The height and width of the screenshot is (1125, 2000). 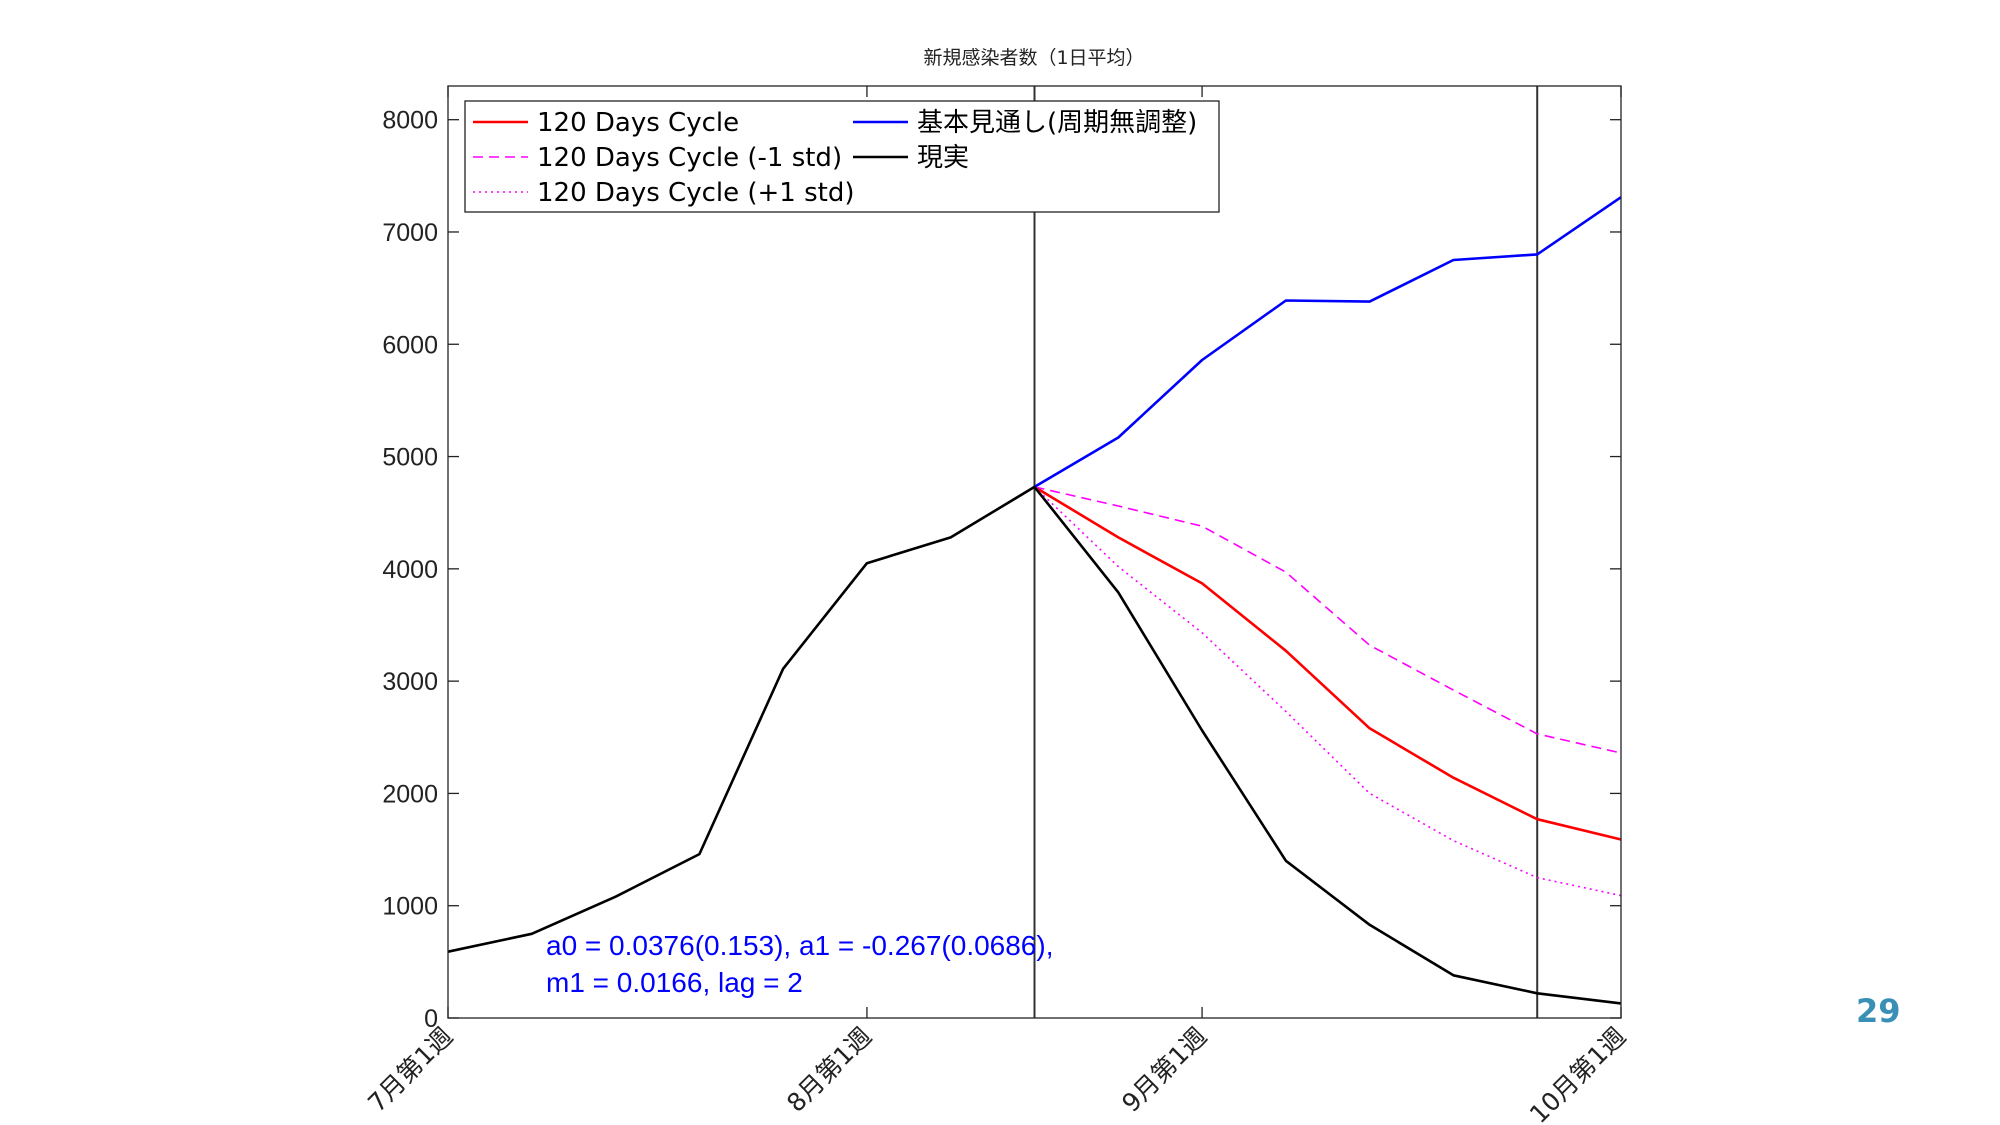 I want to click on y-tick-label-4000: 4000, so click(x=410, y=570).